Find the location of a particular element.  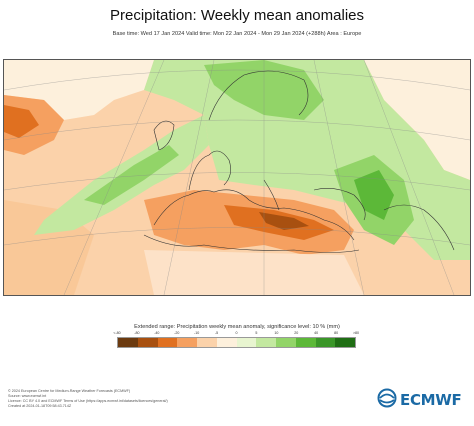

legend-colorbar is located at coordinates (236, 342).